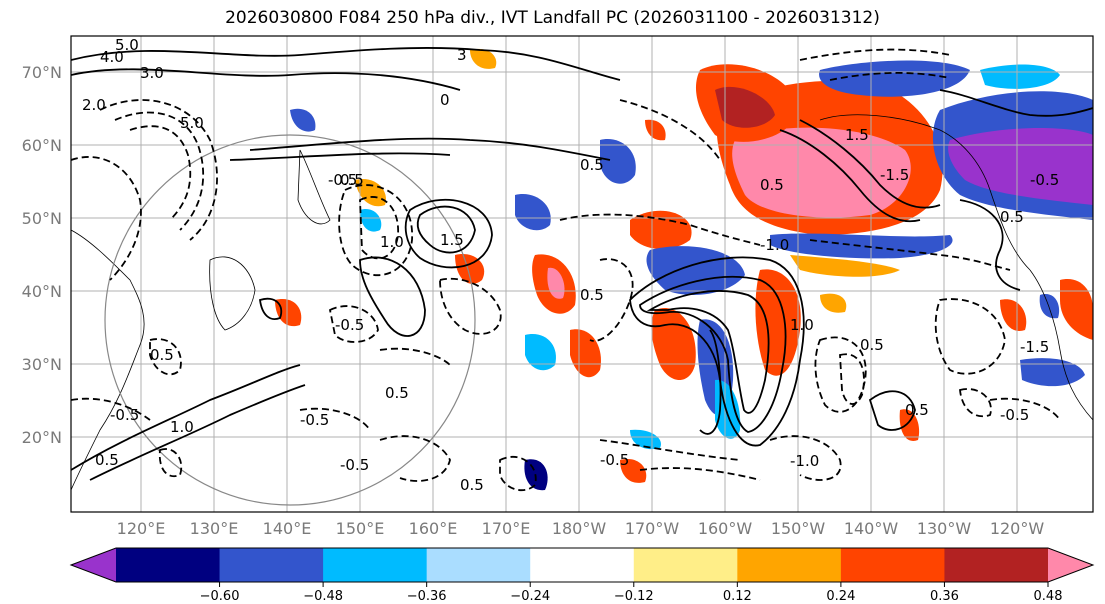 The image size is (1105, 604). I want to click on positive-band-east, so click(845, 266).